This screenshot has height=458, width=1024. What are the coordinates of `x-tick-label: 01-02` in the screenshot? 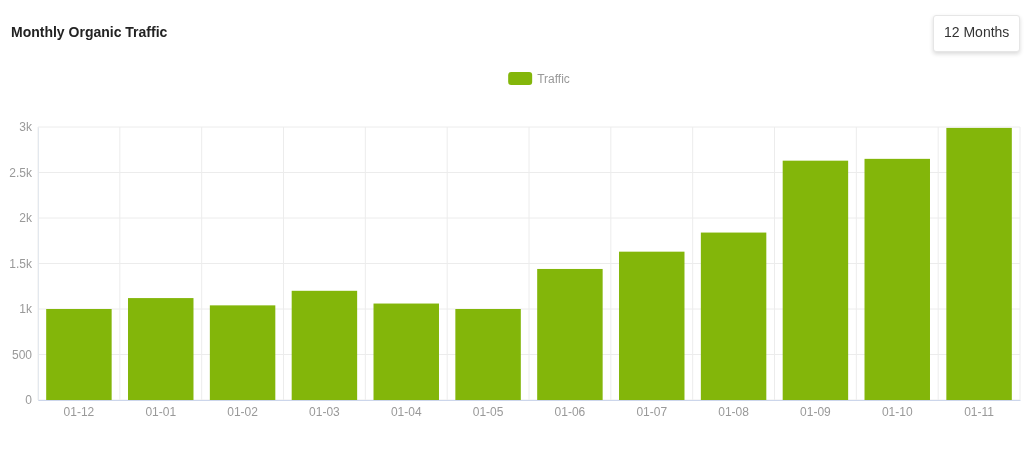 It's located at (243, 411).